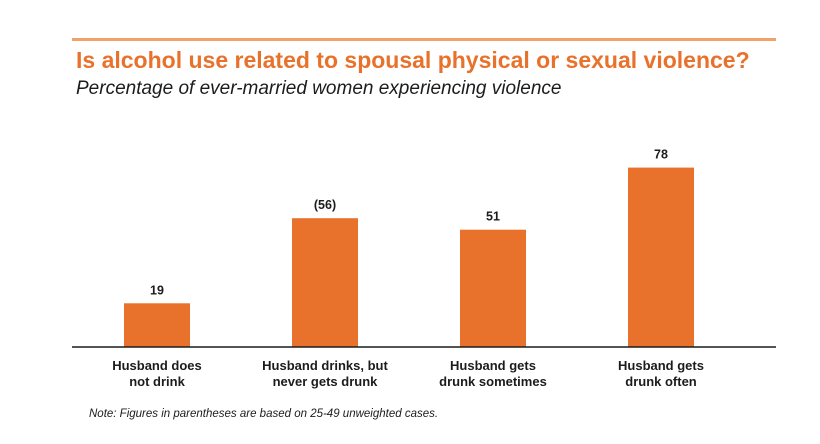 This screenshot has height=444, width=820. I want to click on category-label: drunk often, so click(661, 381).